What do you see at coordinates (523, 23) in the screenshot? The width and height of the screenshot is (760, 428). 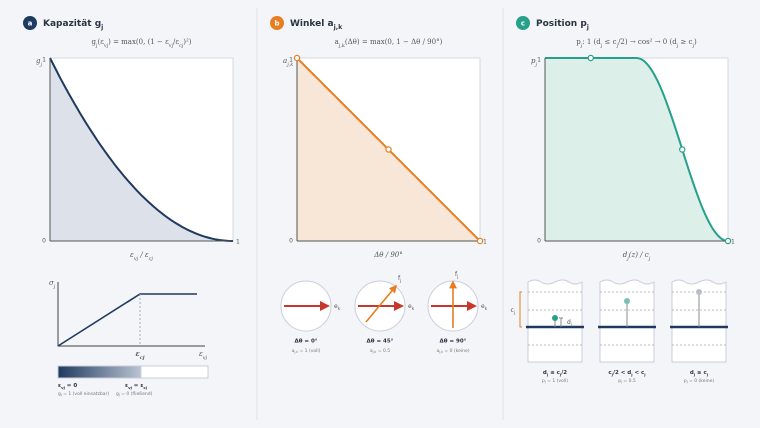 I see `badge-circle` at bounding box center [523, 23].